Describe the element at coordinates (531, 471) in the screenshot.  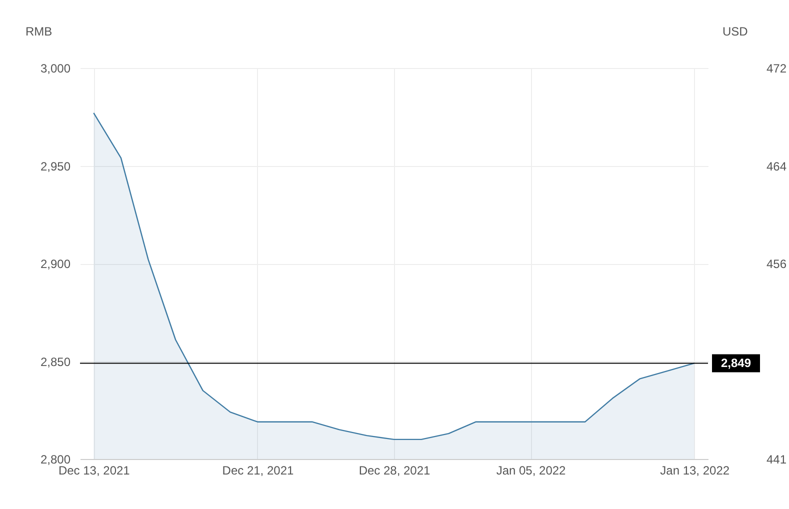
I see `x-tick-label: Jan 05, 2022` at that location.